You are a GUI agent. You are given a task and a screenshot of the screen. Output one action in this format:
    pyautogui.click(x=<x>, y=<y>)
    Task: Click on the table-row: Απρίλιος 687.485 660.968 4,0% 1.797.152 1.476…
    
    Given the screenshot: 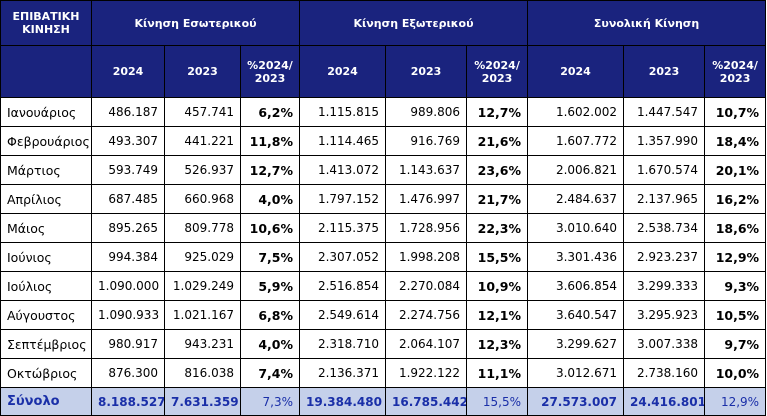 What is the action you would take?
    pyautogui.click(x=383, y=199)
    